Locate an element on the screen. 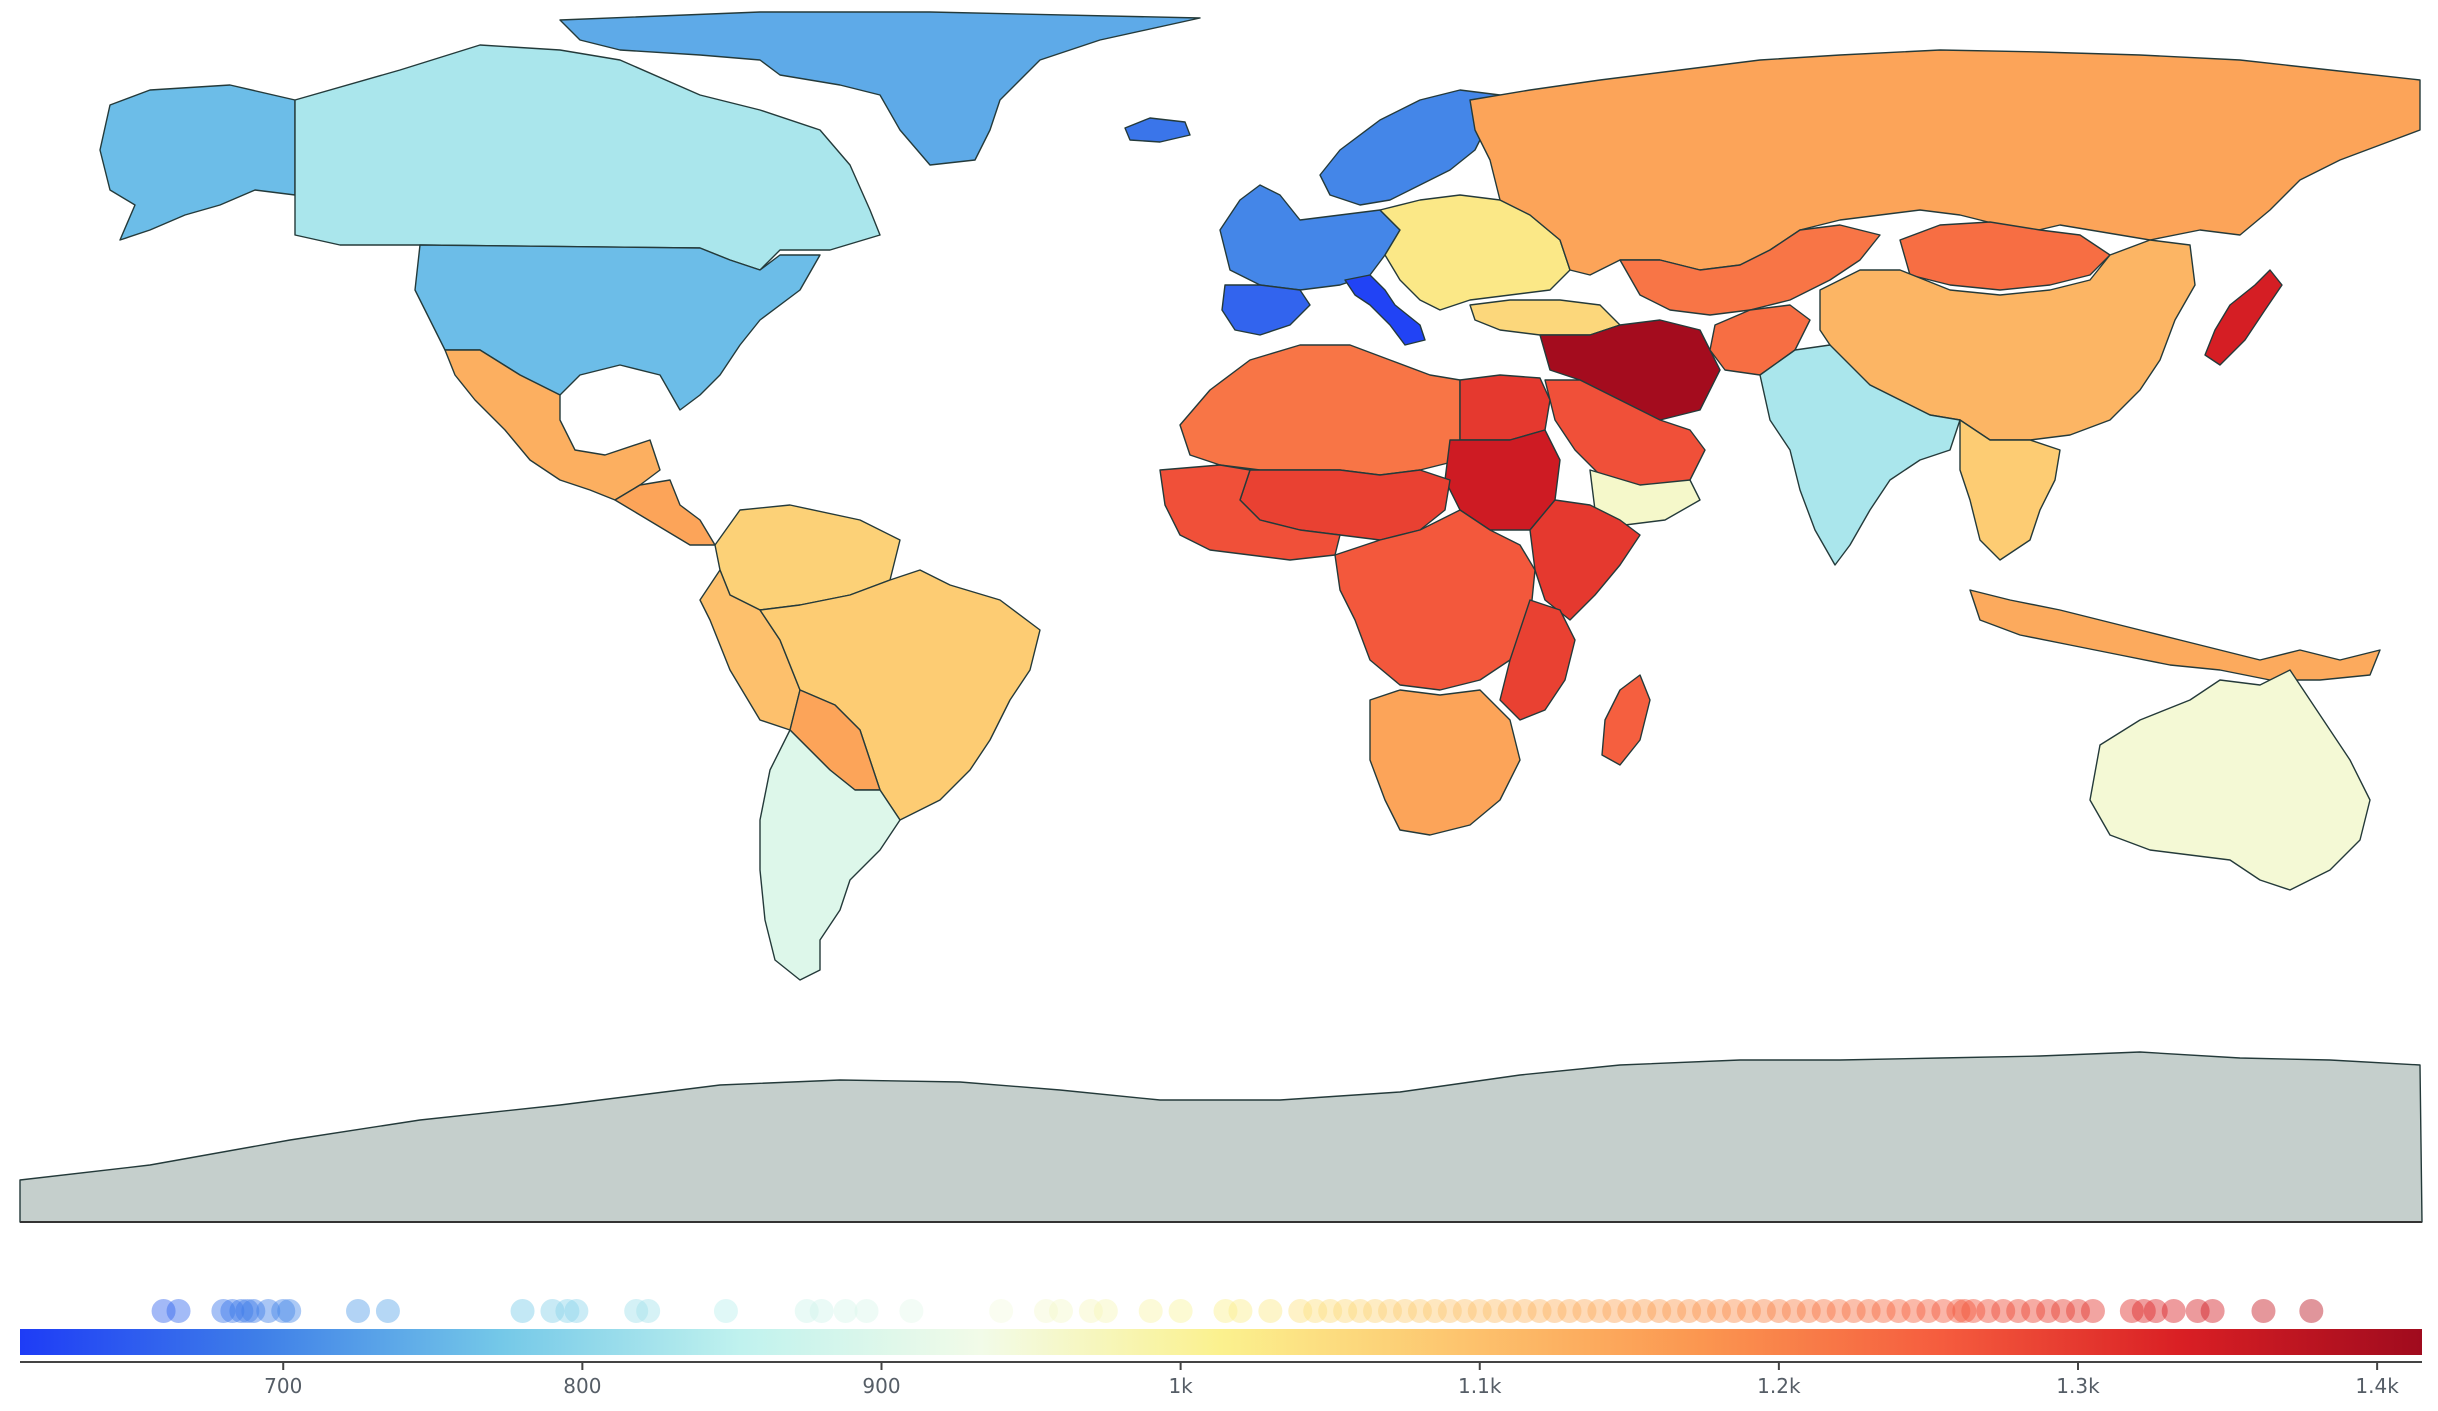  region-southeast-asia is located at coordinates (2010, 490).